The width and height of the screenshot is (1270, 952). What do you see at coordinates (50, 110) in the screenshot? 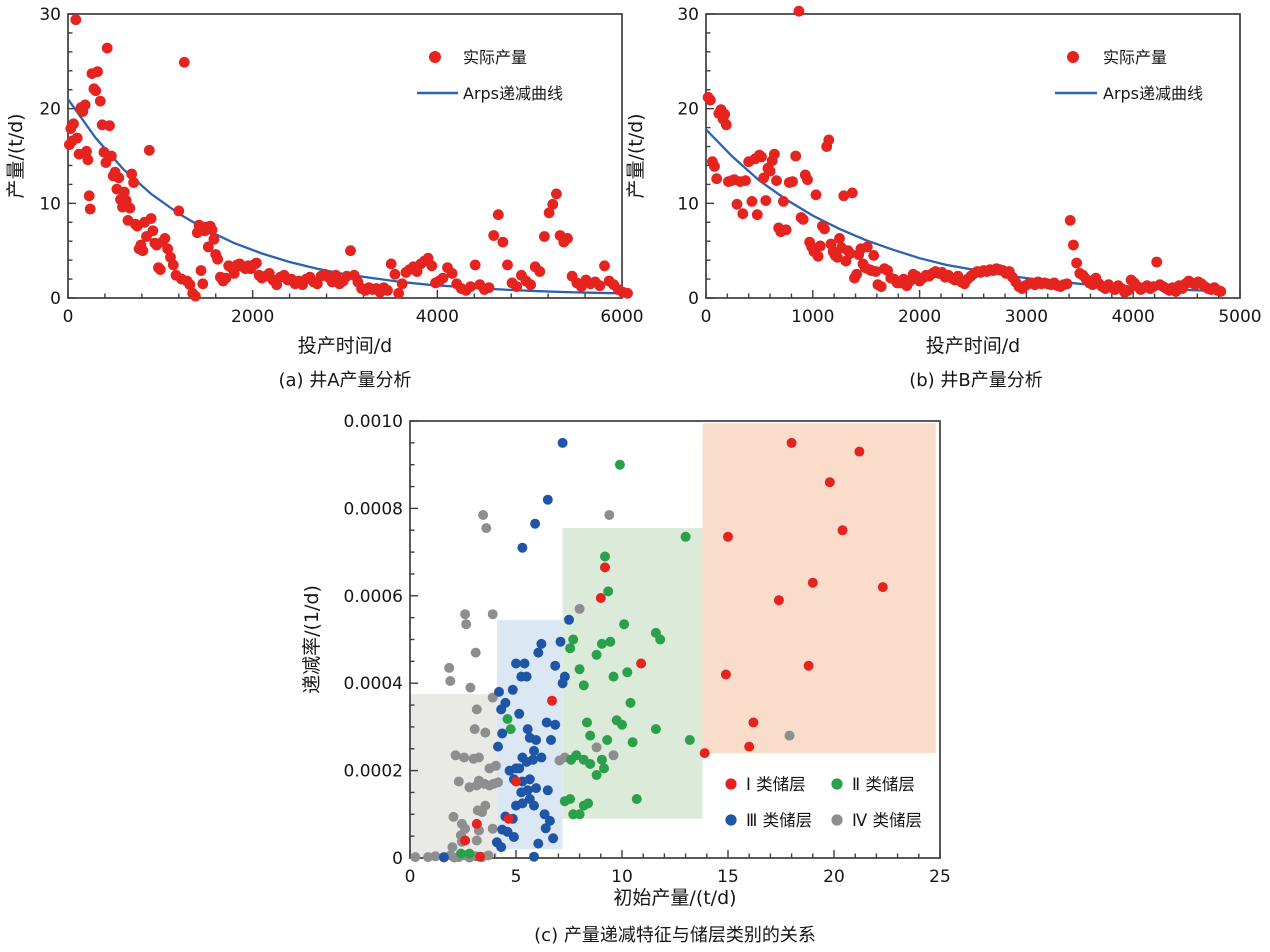
I see `y-tick-label: 20` at bounding box center [50, 110].